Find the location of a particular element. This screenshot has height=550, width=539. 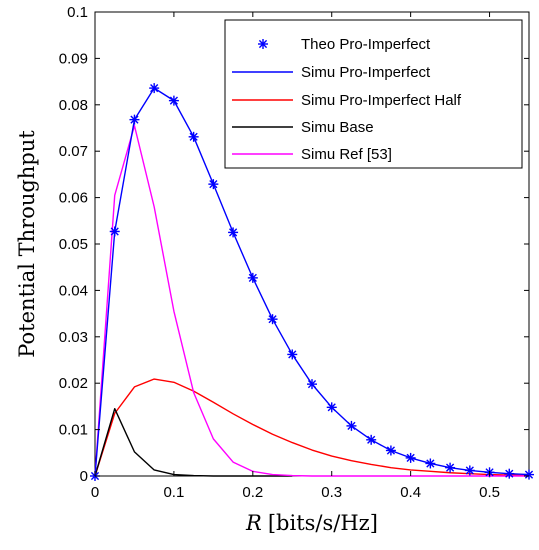

legend-item-simu-pro-imperfect-half: Simu Pro-Imperfect Half is located at coordinates (347, 100).